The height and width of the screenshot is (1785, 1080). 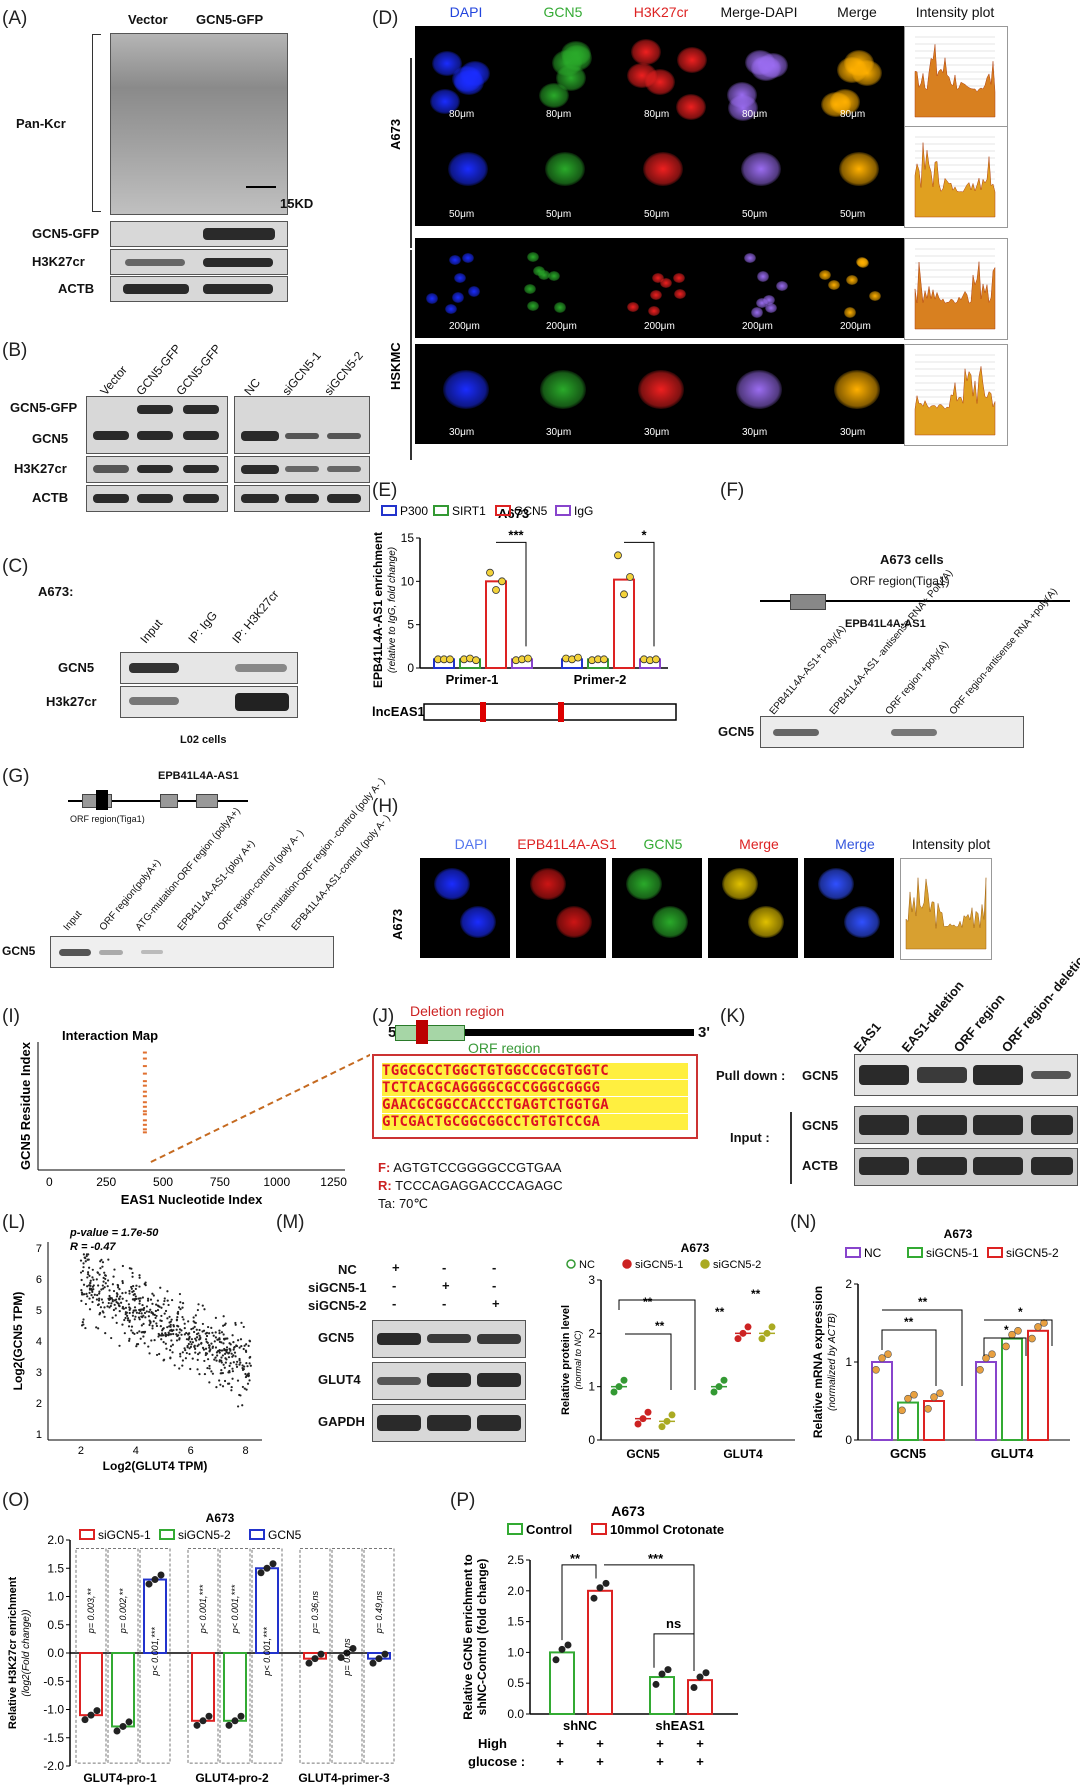 I want to click on n-sig: **, so click(x=923, y=1302).